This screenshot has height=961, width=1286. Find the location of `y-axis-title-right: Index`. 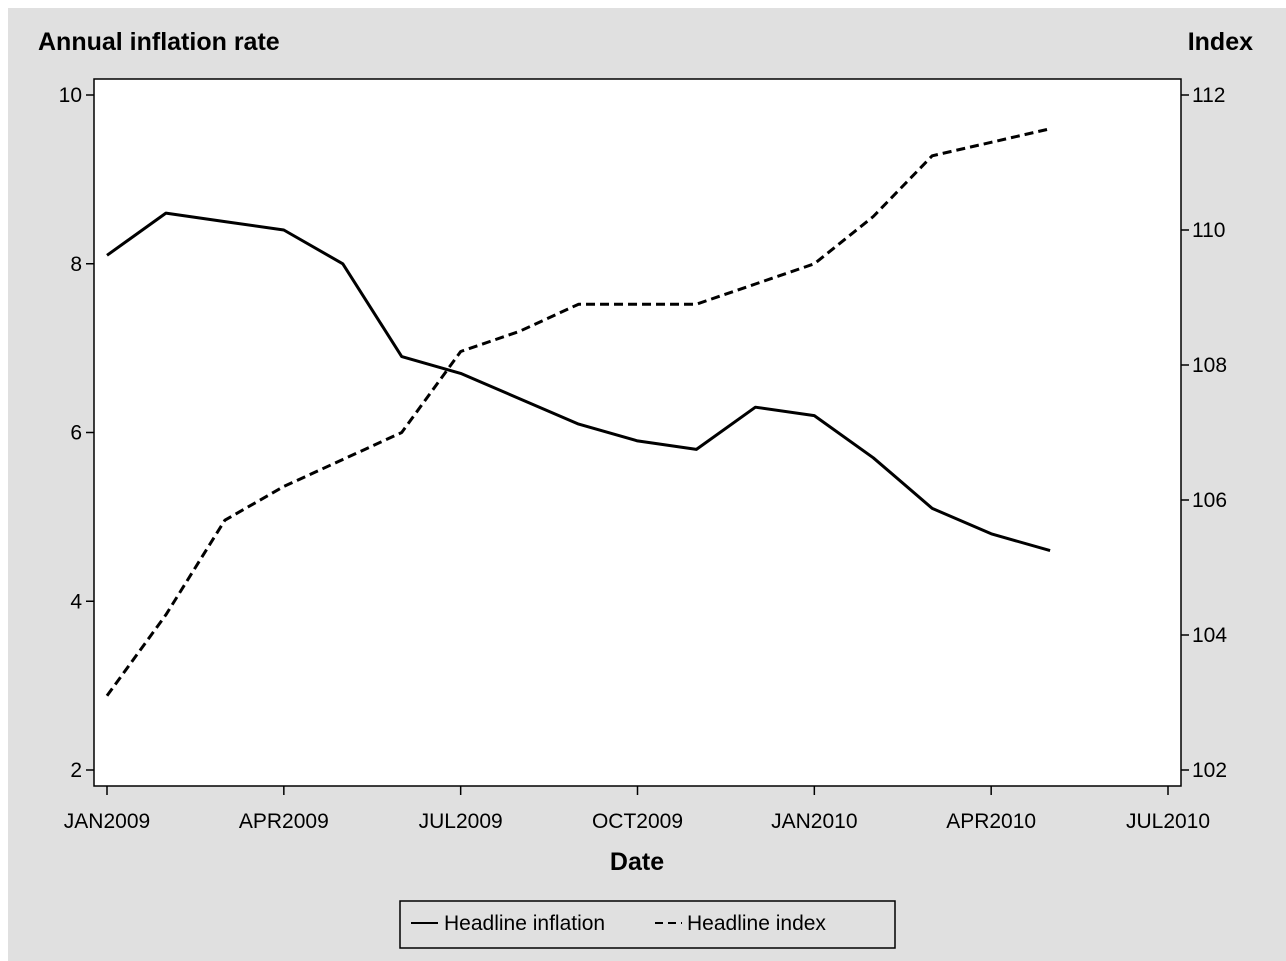

y-axis-title-right: Index is located at coordinates (1220, 42).